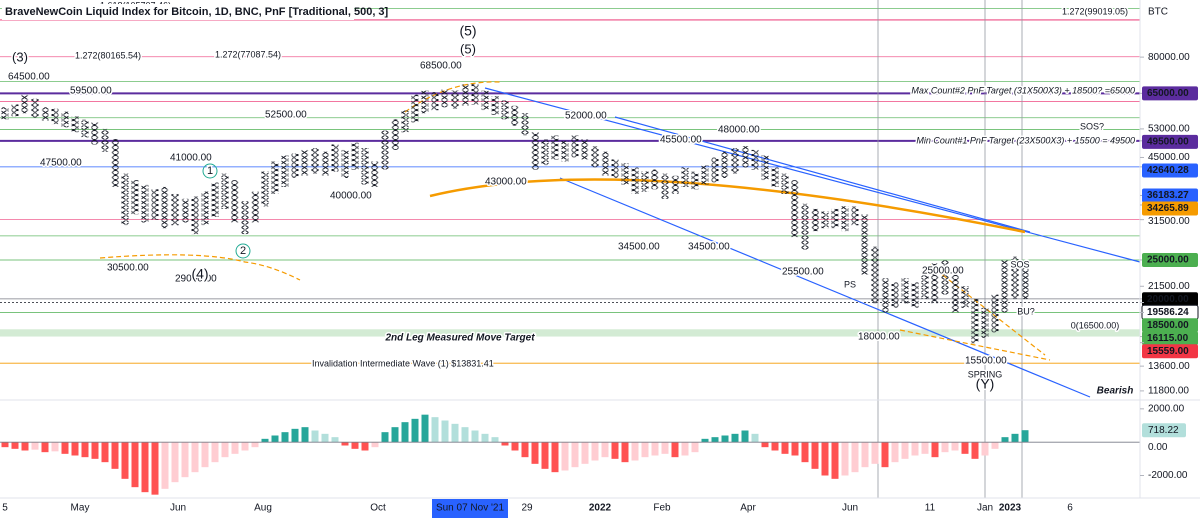 The image size is (1200, 518). What do you see at coordinates (248, 54) in the screenshot?
I see `annotation: 1.272(77087.54)` at bounding box center [248, 54].